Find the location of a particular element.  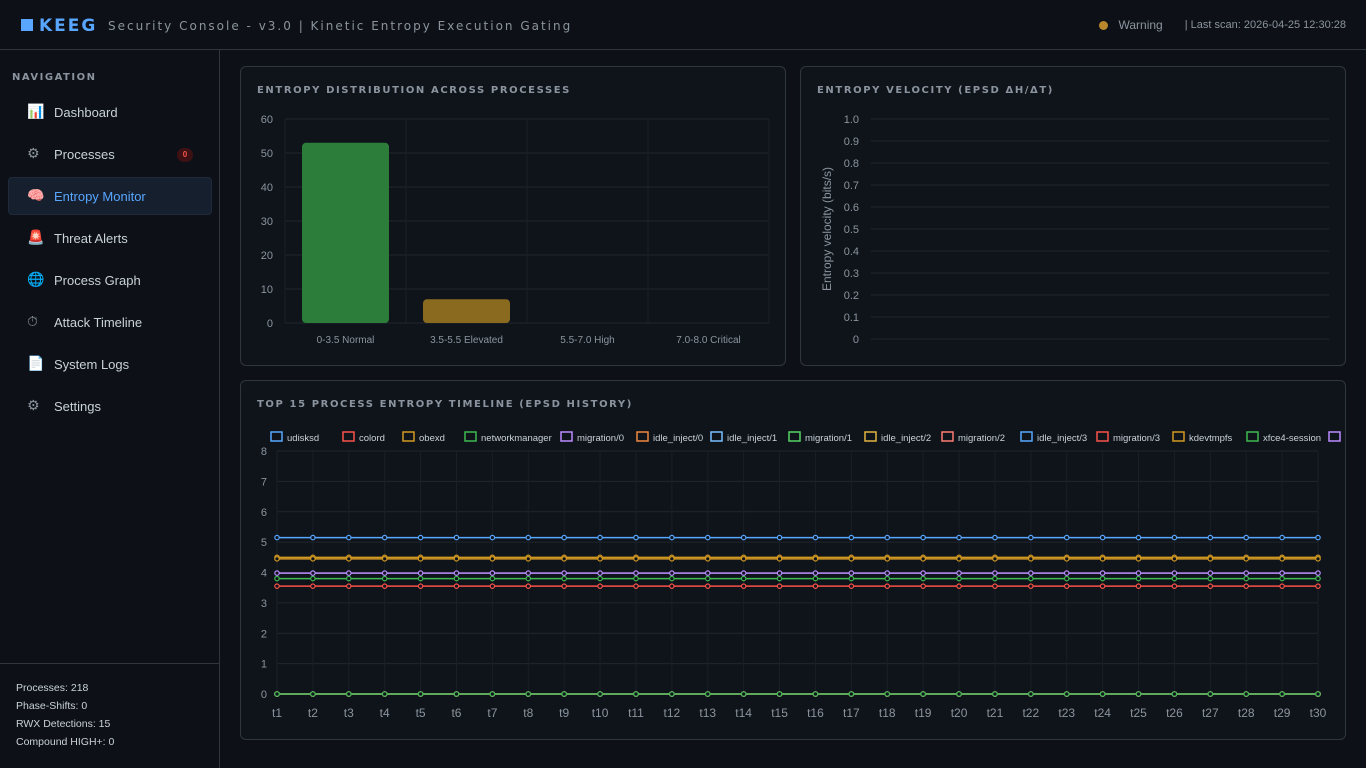

sidebar-item-threat-alerts: 🚨 Threat Alerts is located at coordinates (110, 238).